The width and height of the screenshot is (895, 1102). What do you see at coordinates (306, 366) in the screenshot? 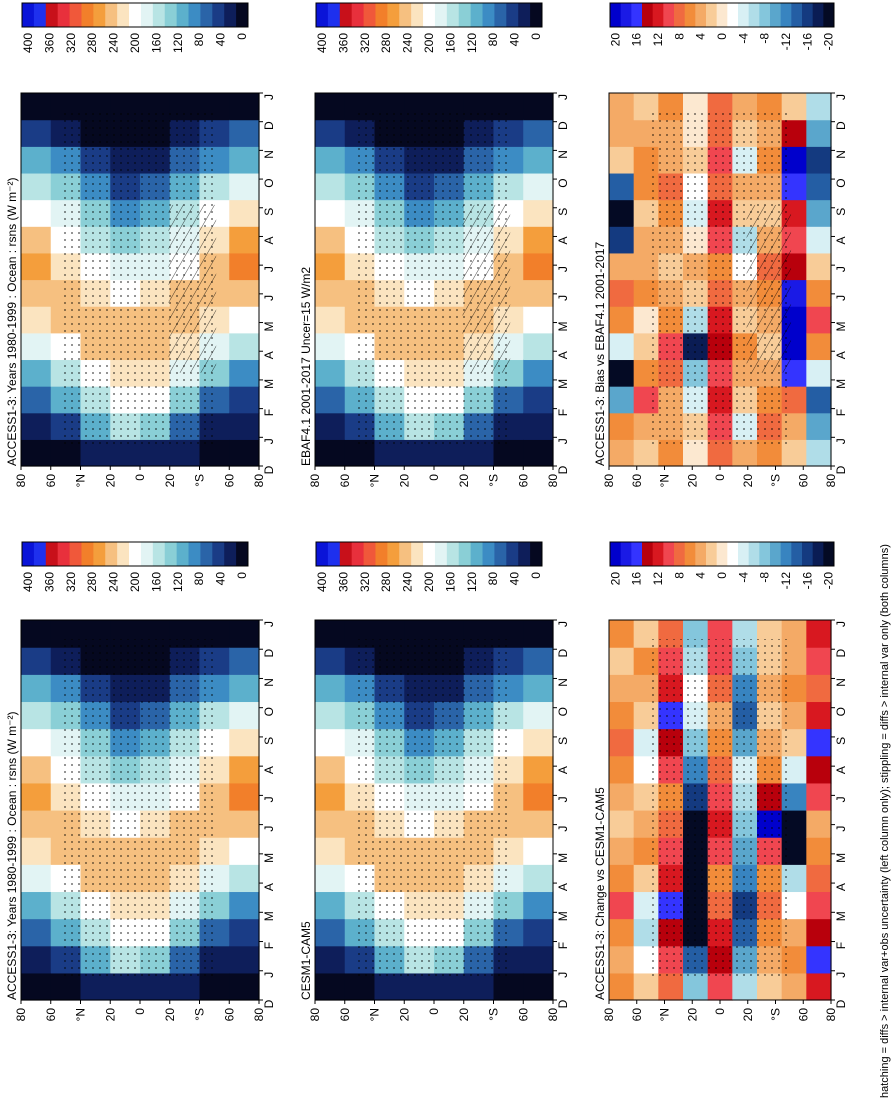
I see `panel-title: EBAF4.1 2001-2017 Uncer=15 W/m2` at bounding box center [306, 366].